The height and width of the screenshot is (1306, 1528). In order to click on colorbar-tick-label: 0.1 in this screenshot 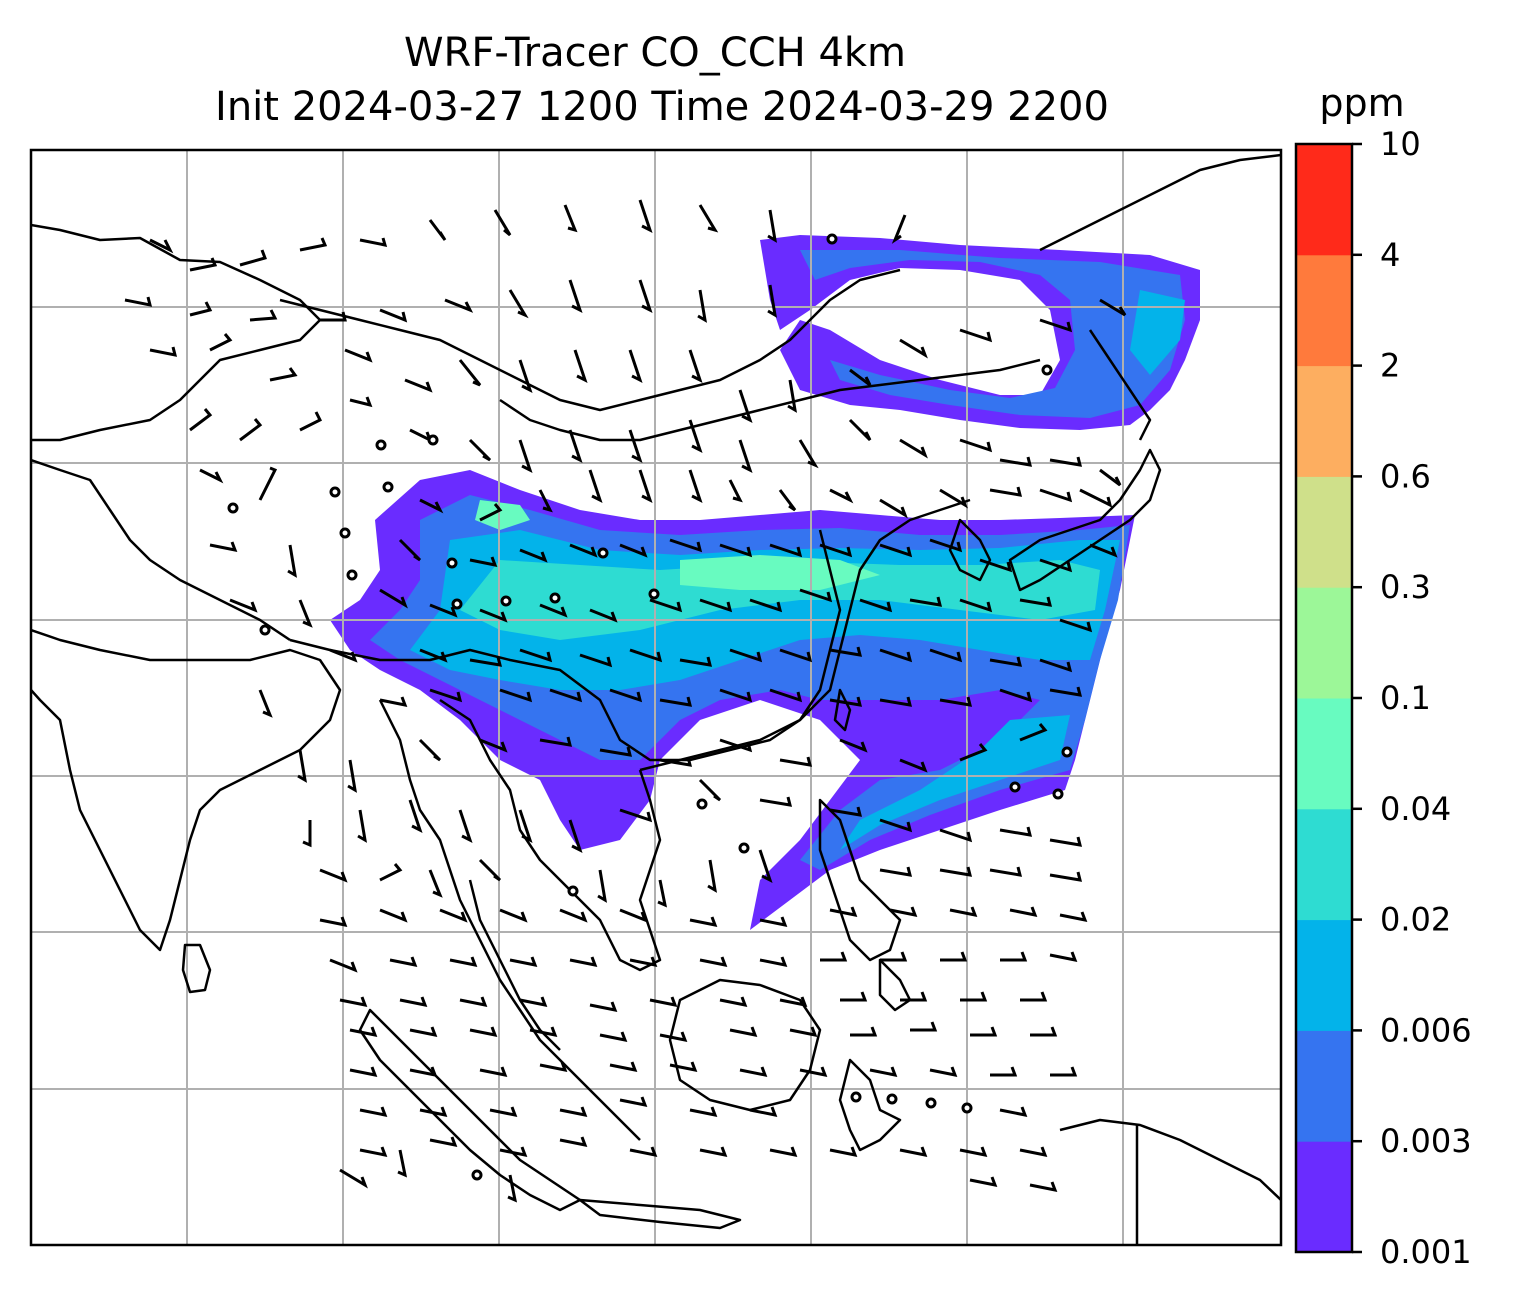, I will do `click(1405, 698)`.